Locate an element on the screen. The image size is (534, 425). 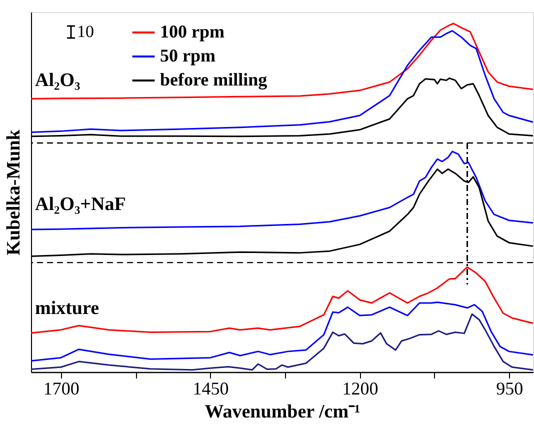
annotation: 10 is located at coordinates (85, 31).